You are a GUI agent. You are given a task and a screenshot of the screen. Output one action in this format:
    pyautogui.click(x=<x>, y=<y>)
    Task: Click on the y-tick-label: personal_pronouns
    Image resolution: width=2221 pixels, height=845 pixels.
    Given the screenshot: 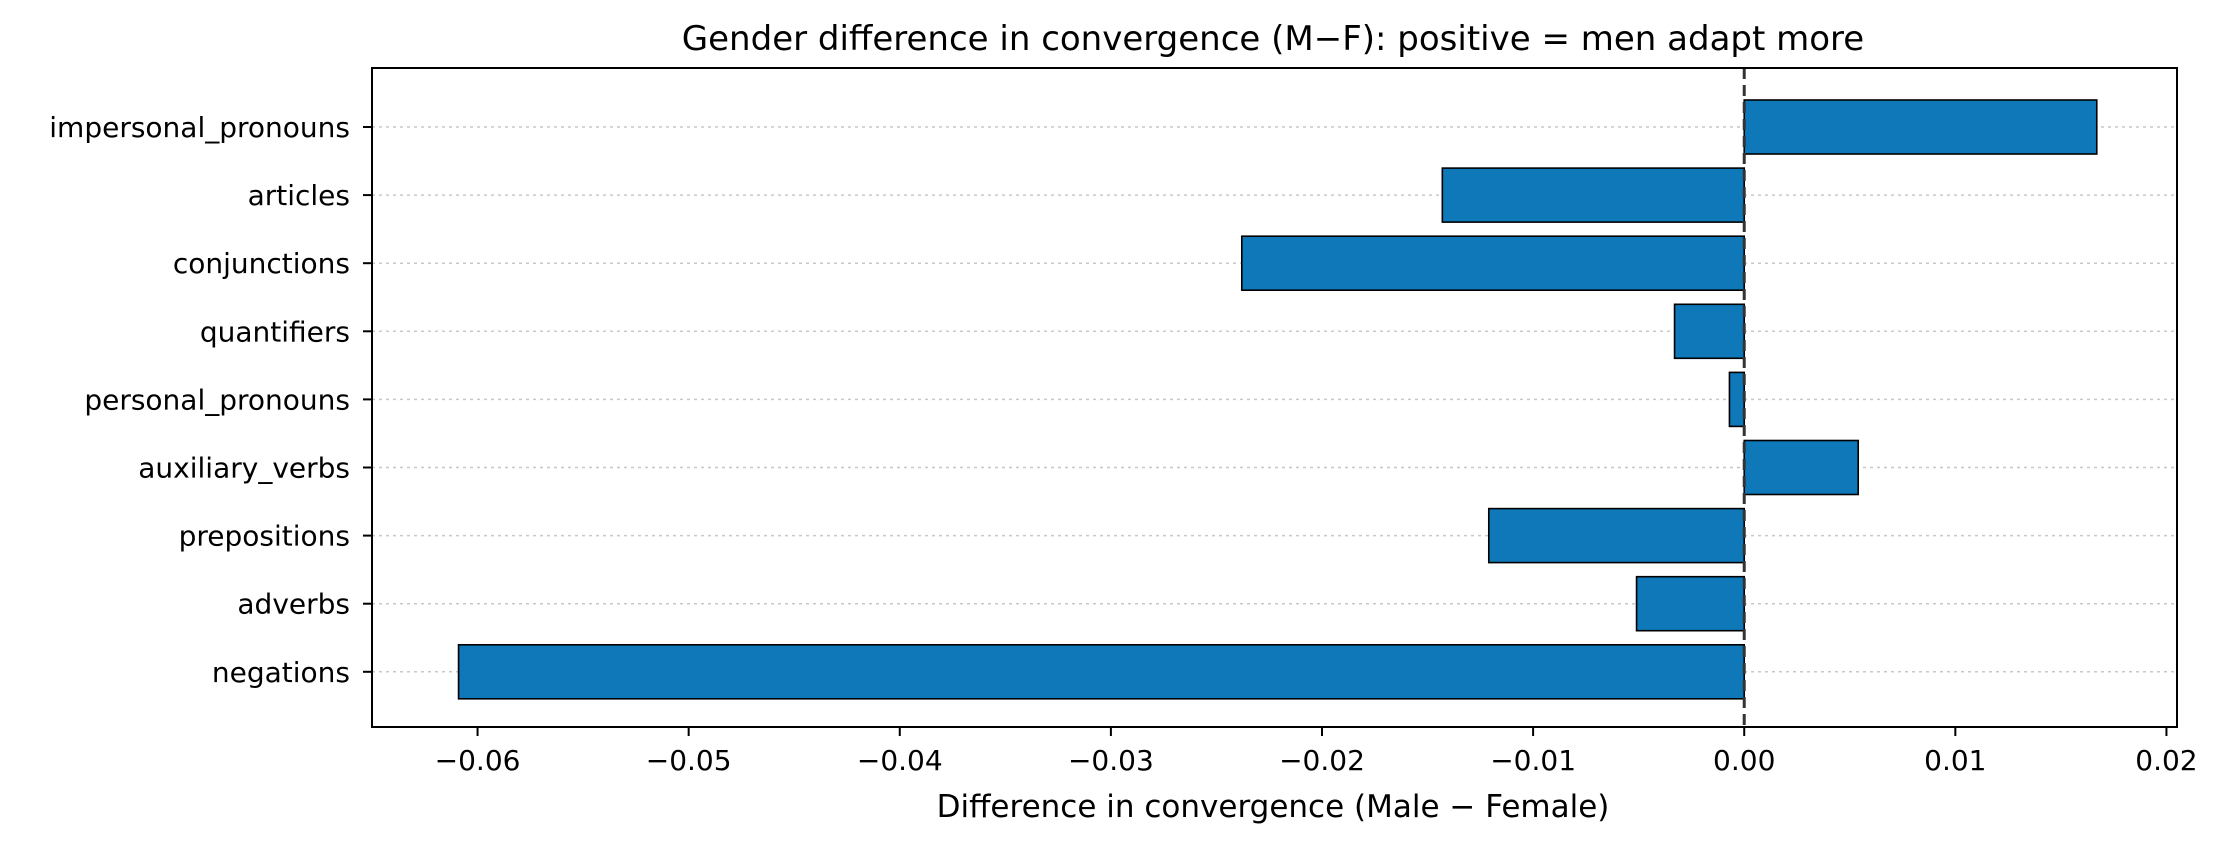 What is the action you would take?
    pyautogui.click(x=217, y=399)
    